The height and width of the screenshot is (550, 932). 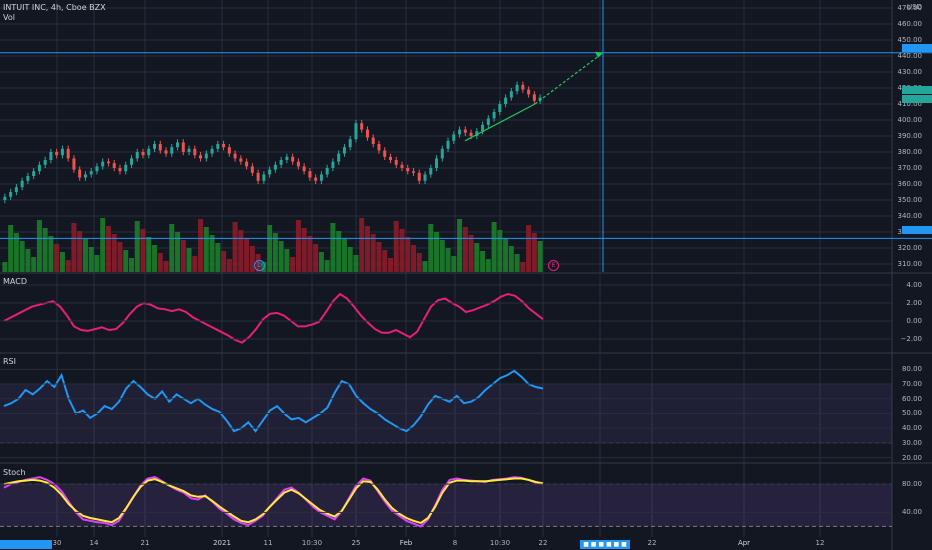 I want to click on volume-label: Vol, so click(x=9, y=17).